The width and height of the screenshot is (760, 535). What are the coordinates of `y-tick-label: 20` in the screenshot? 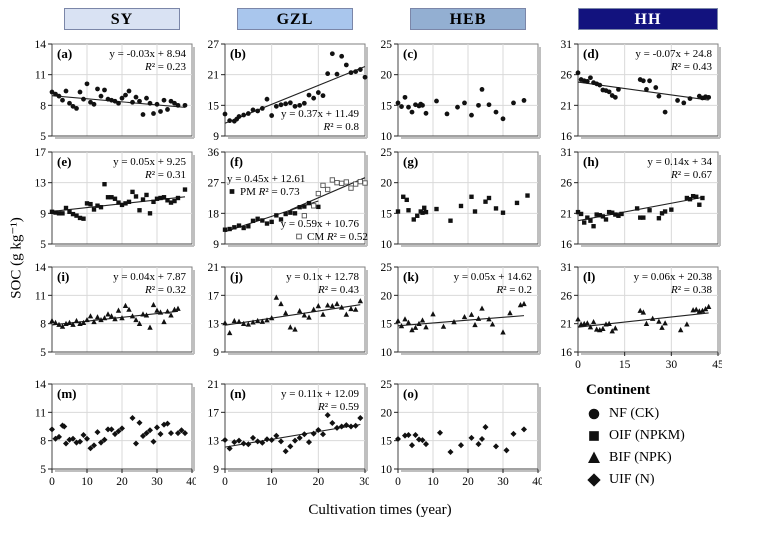 It's located at (387, 296).